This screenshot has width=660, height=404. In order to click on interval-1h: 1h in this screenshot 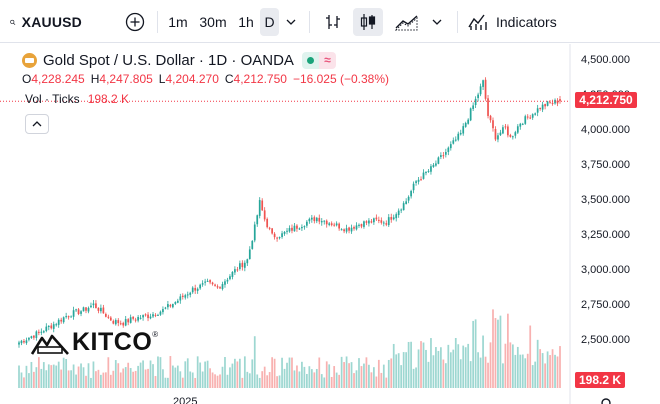, I will do `click(246, 22)`.